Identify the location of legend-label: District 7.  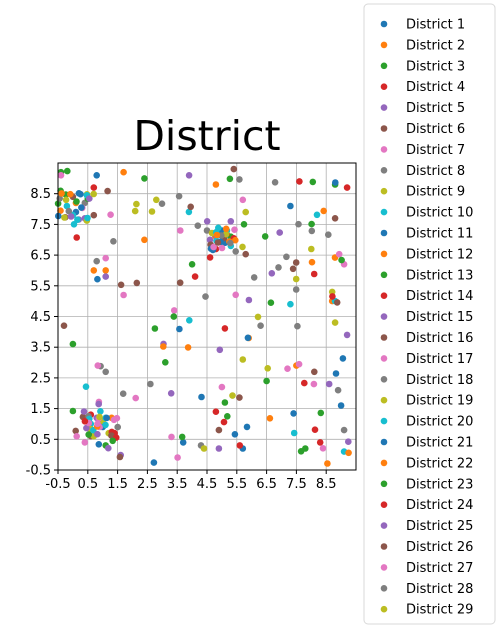
(435, 150).